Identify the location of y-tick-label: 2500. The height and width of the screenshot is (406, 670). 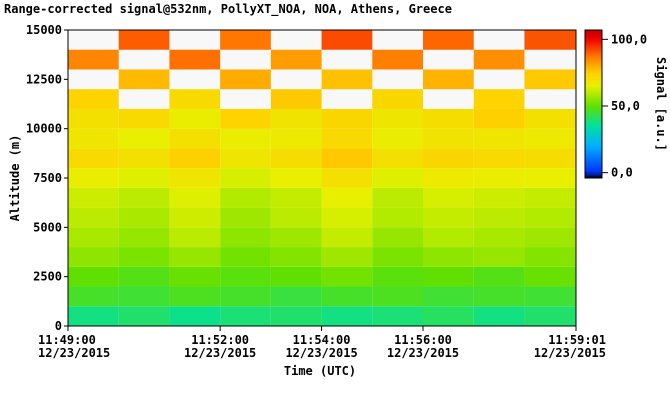
(47, 277).